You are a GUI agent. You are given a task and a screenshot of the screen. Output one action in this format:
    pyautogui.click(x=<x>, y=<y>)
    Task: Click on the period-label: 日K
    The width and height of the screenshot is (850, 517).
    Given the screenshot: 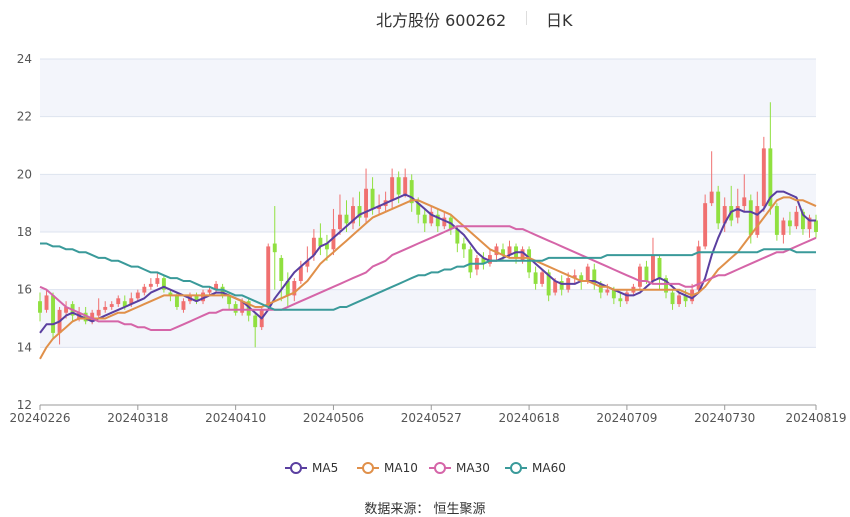 What is the action you would take?
    pyautogui.click(x=559, y=20)
    